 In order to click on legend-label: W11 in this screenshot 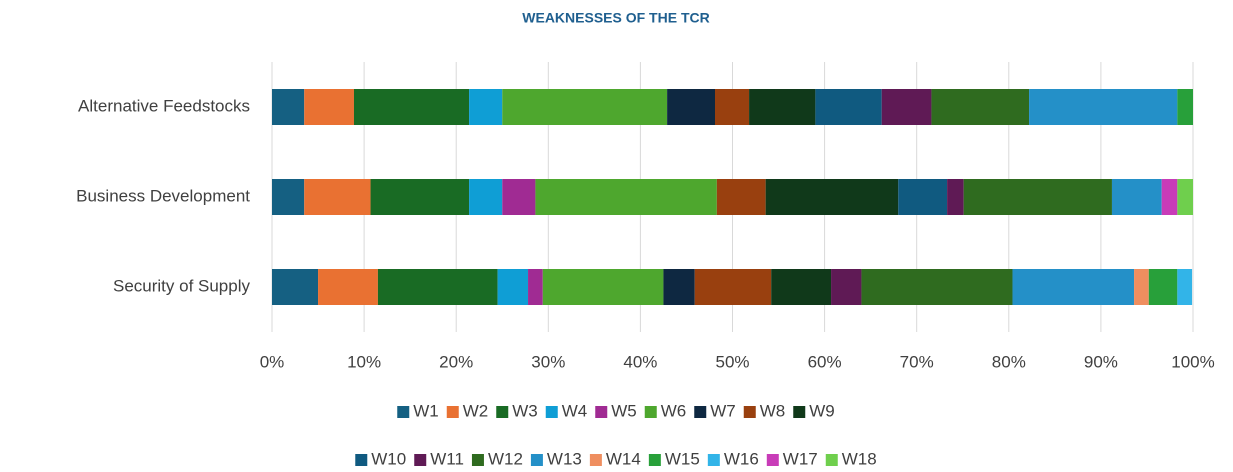, I will do `click(447, 458)`.